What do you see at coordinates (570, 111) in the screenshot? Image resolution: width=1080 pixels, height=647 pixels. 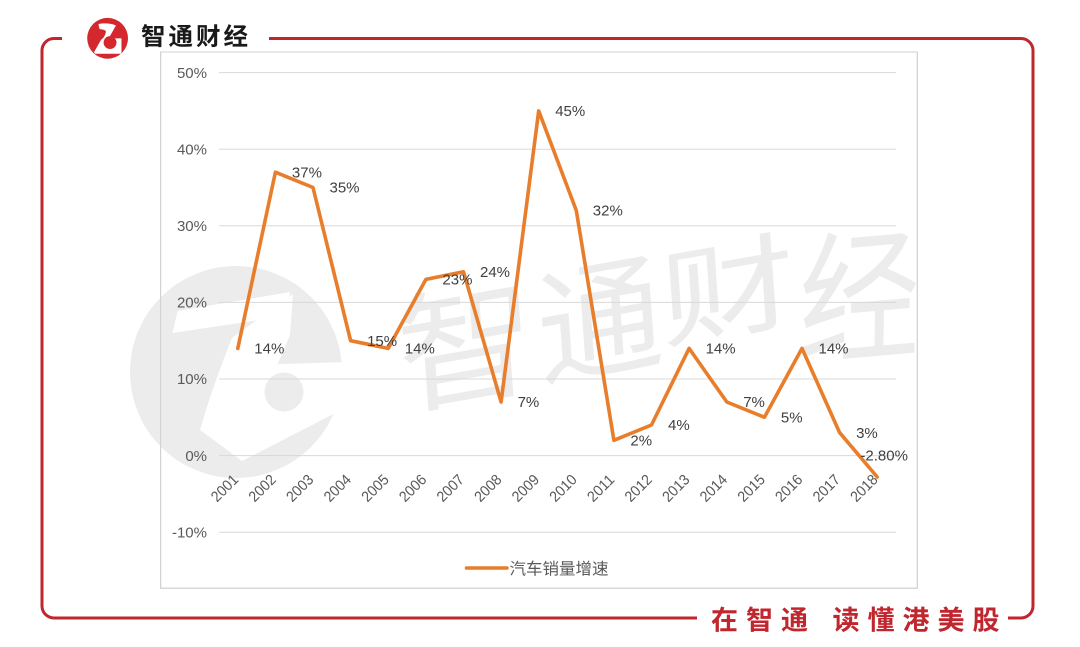 I see `svg-text: 45%` at bounding box center [570, 111].